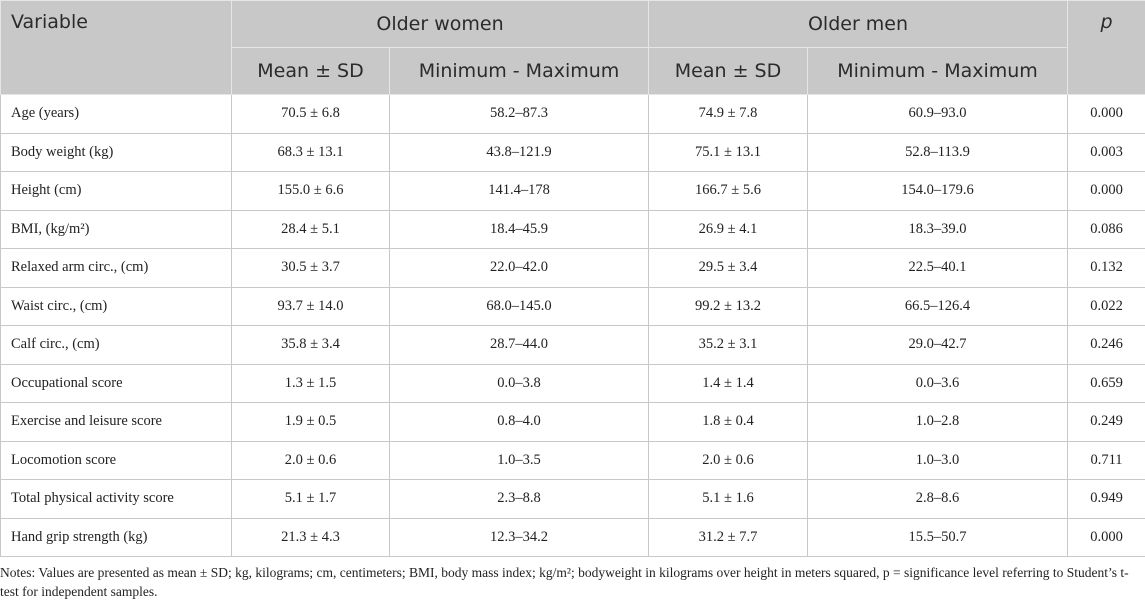  What do you see at coordinates (1106, 47) in the screenshot?
I see `header-cell: p` at bounding box center [1106, 47].